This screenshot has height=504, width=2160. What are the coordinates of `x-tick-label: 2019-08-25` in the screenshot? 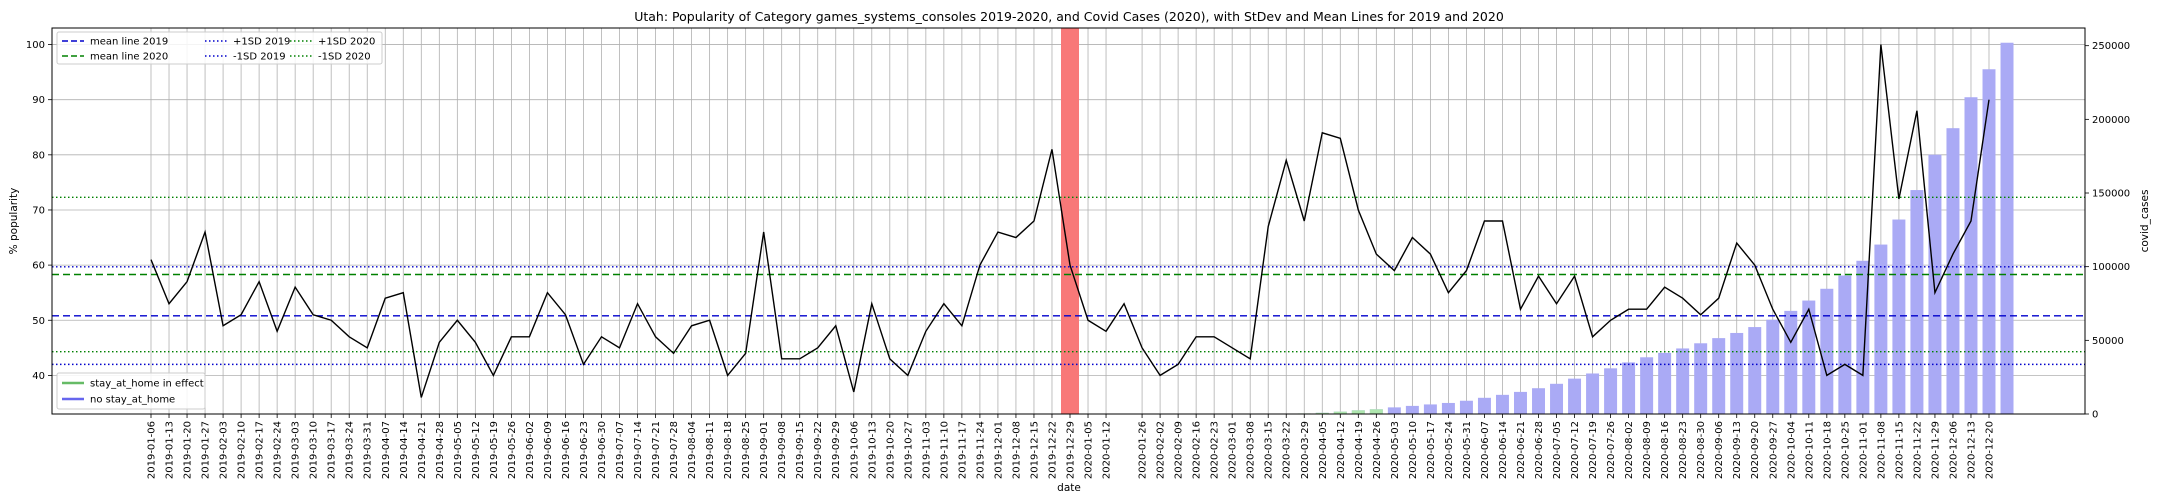 It's located at (746, 450).